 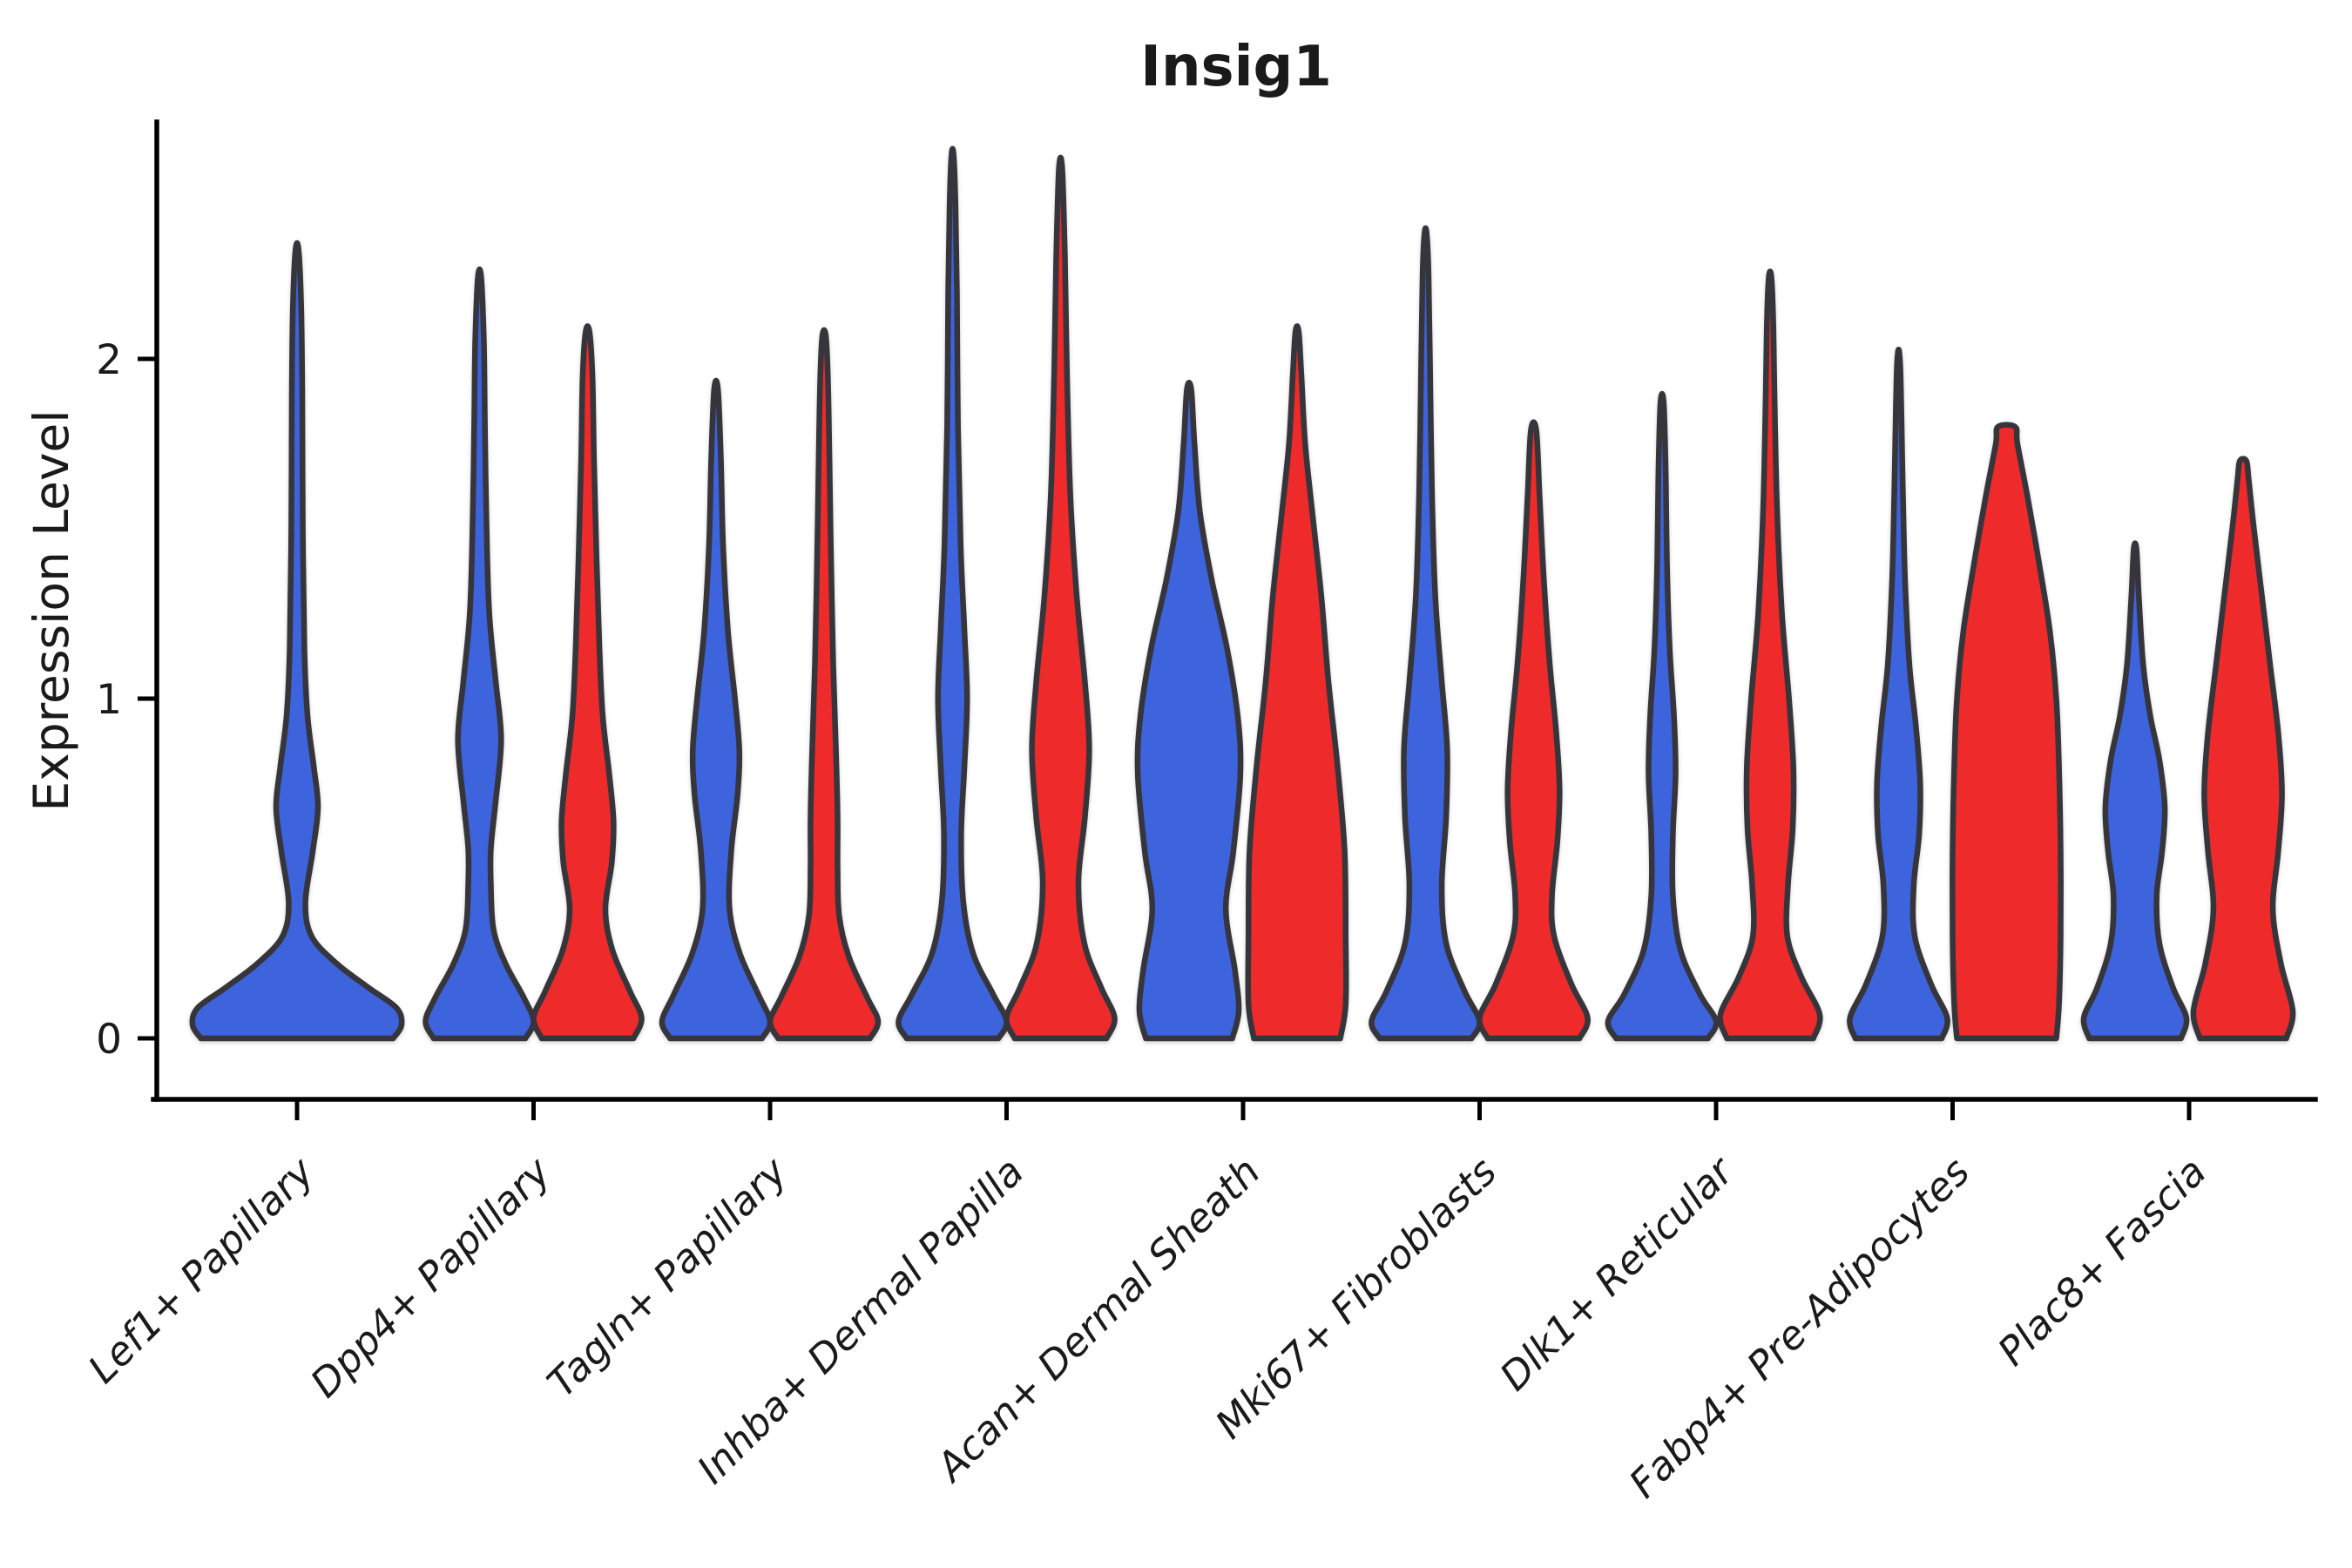 I want to click on y-tick-label: 2, so click(x=109, y=360).